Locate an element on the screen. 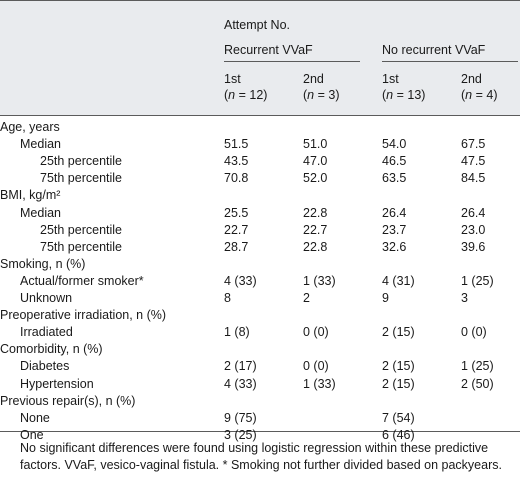  row-label: Unknown is located at coordinates (46, 298).